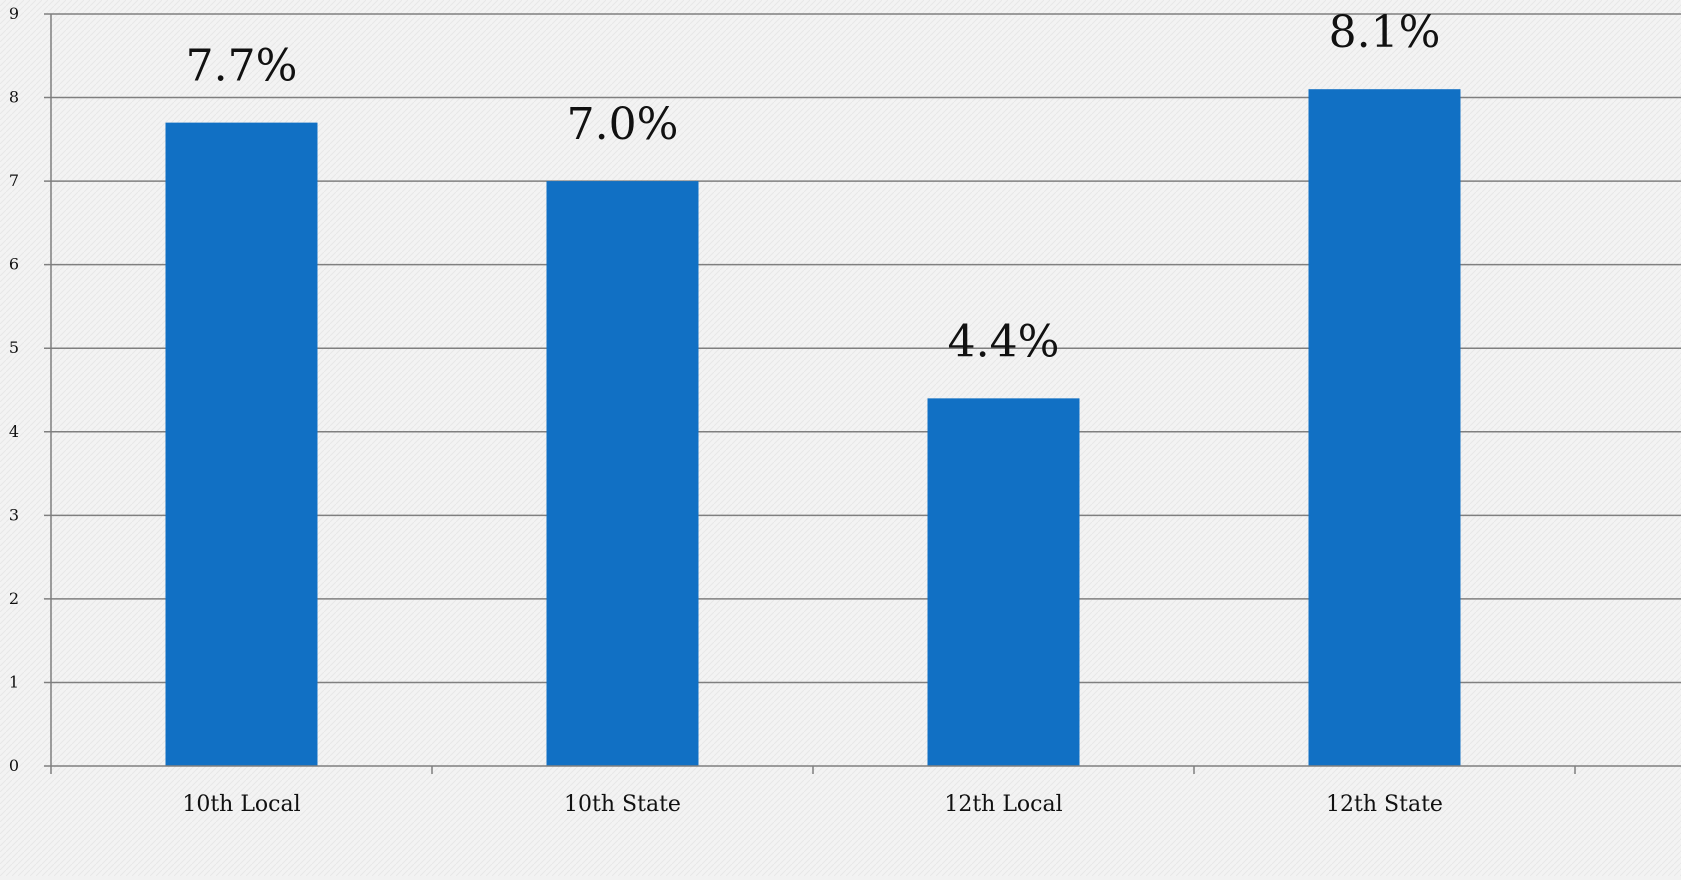 The width and height of the screenshot is (1681, 880). Describe the element at coordinates (14, 598) in the screenshot. I see `y-tick-label: 2` at that location.